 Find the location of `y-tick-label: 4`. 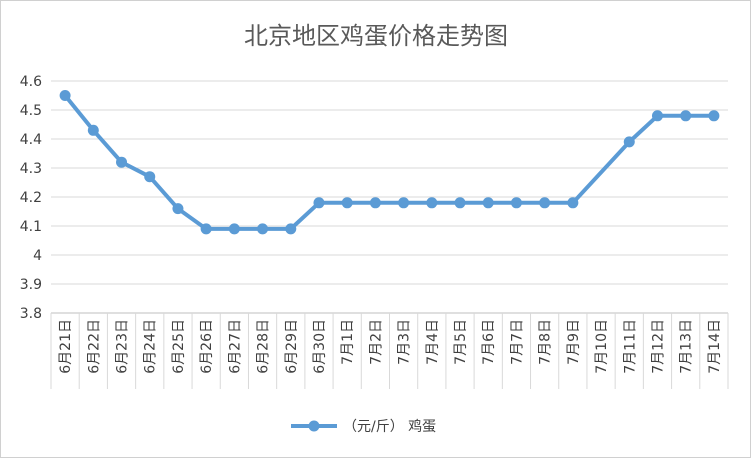

y-tick-label: 4 is located at coordinates (37, 256).